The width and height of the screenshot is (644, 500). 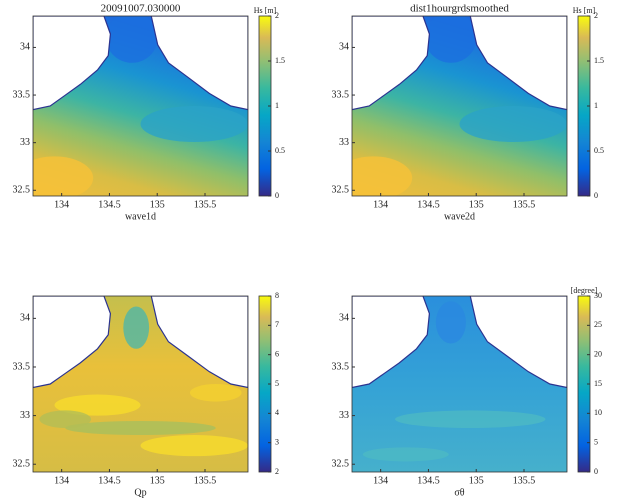 What do you see at coordinates (459, 492) in the screenshot?
I see `x-axis-label: σθ` at bounding box center [459, 492].